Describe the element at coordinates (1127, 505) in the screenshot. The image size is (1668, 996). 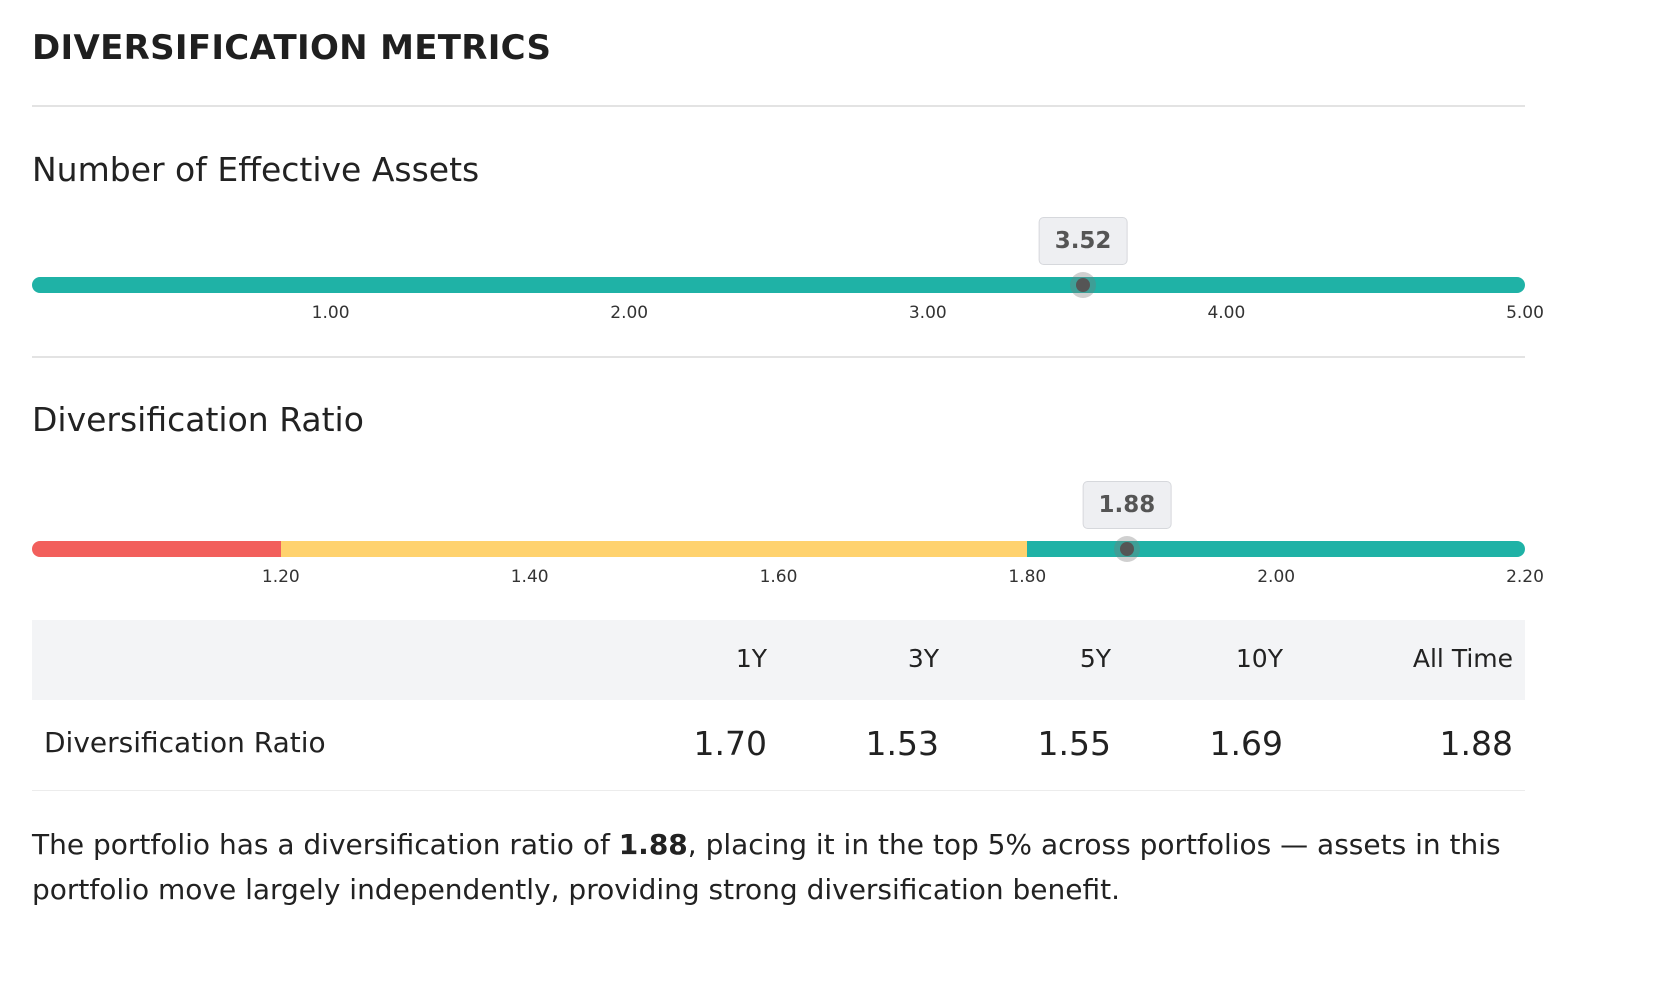
I see `diversification-ratio-value-bubble: 1.88` at that location.